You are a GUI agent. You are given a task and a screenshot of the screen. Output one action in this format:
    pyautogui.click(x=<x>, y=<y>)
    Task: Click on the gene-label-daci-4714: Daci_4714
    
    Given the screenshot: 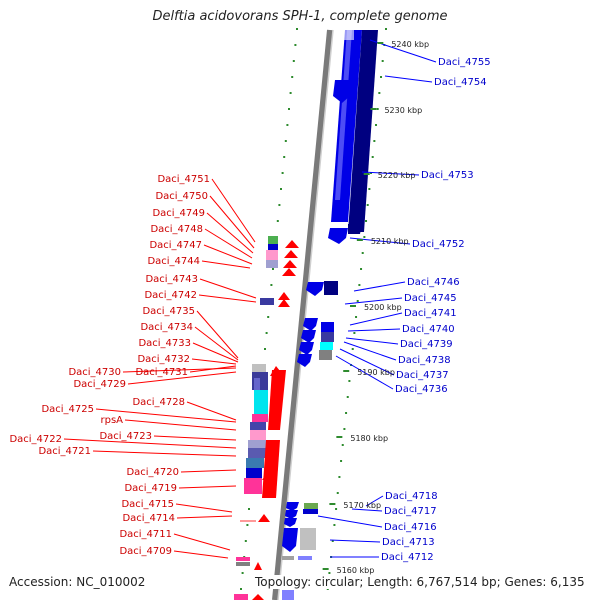 What is the action you would take?
    pyautogui.click(x=148, y=518)
    